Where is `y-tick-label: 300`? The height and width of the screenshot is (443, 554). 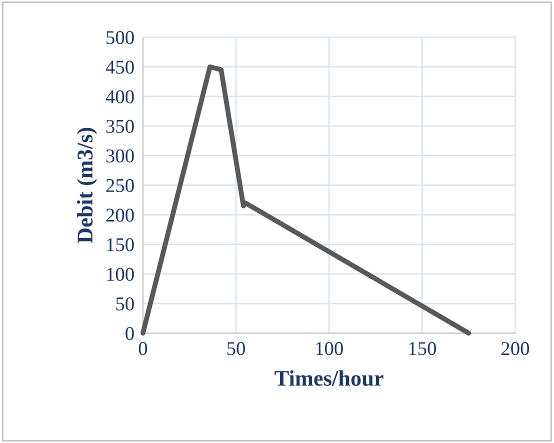 y-tick-label: 300 is located at coordinates (120, 156).